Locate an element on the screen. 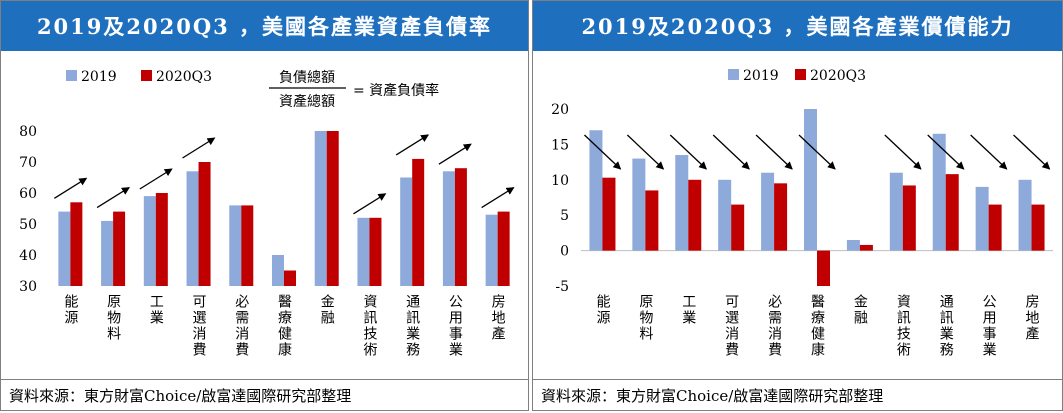  y-tick-label: 30 is located at coordinates (28, 287).